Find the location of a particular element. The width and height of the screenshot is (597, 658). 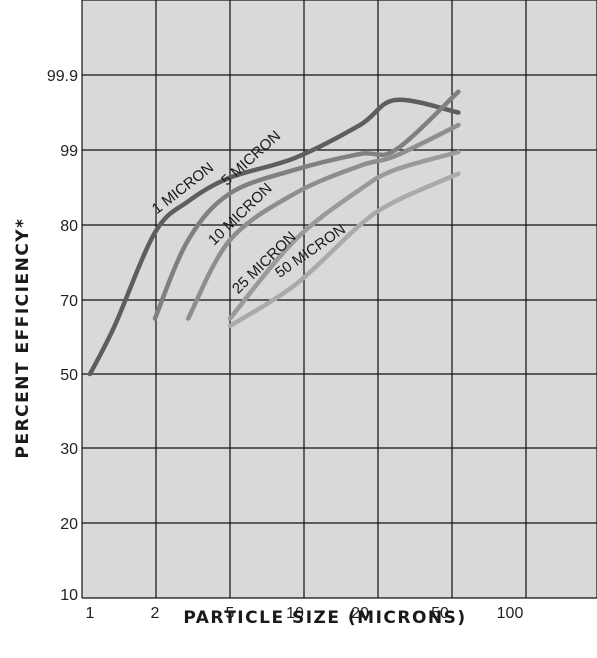

y-tick-label: 70 is located at coordinates (69, 301).